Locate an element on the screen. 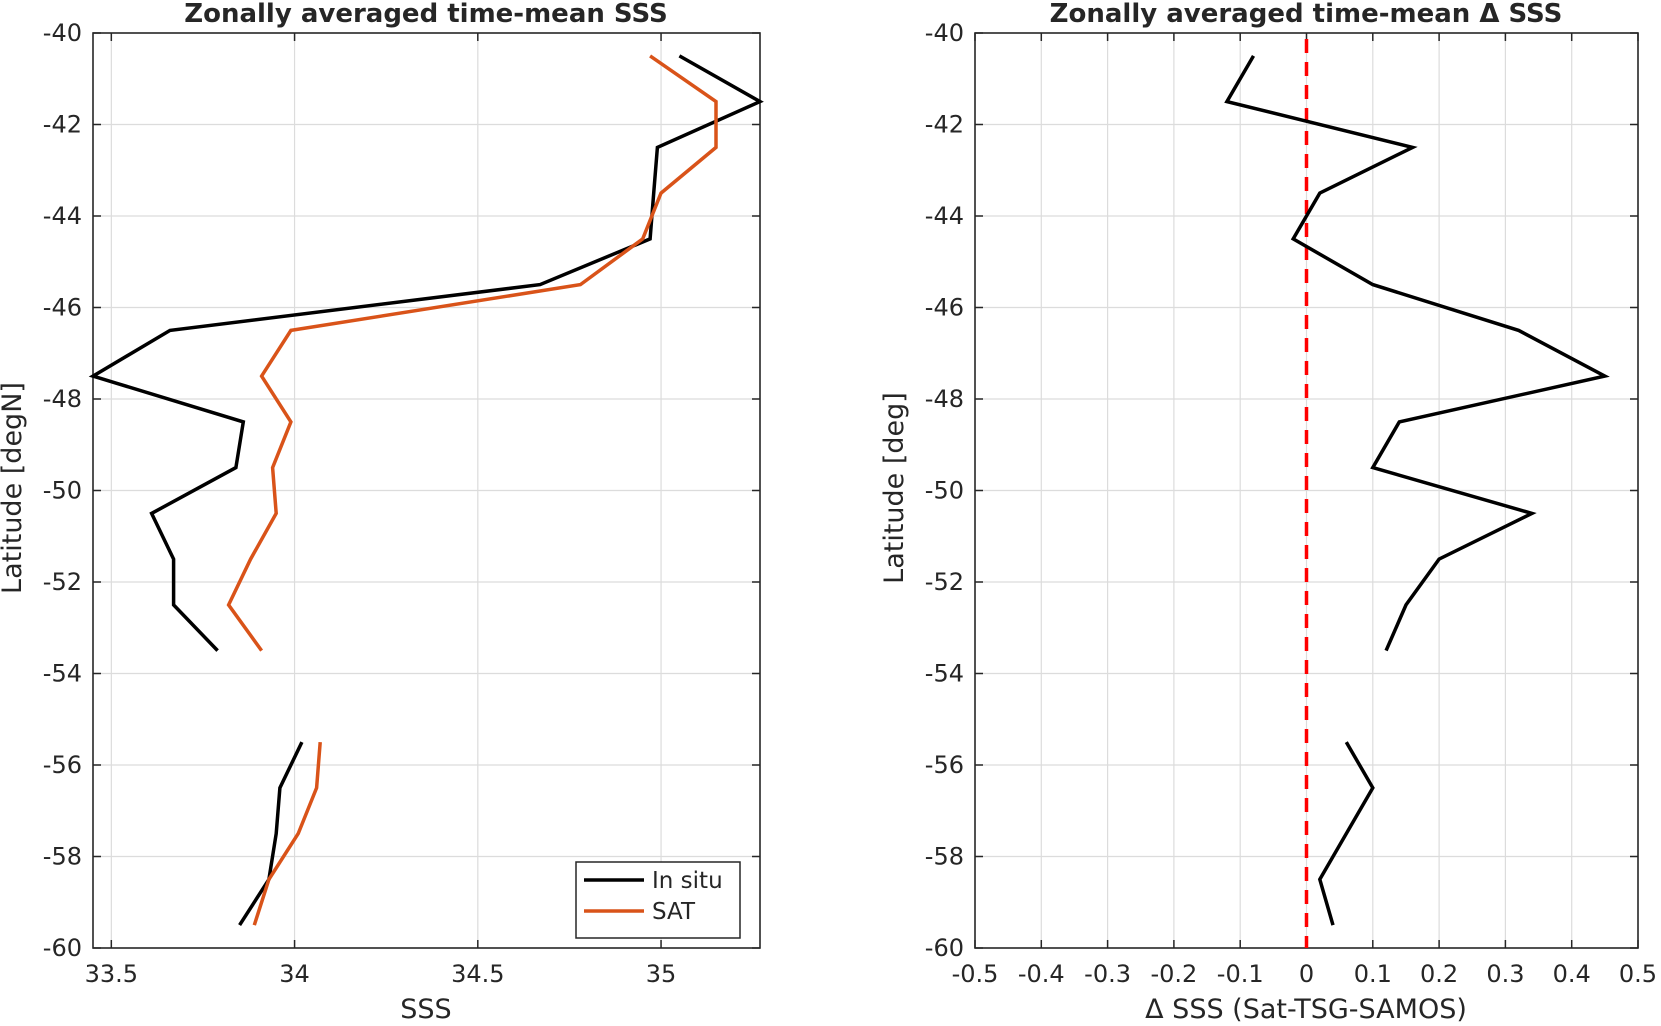 Image resolution: width=1661 pixels, height=1026 pixels. left-x-tick-label: 35 is located at coordinates (661, 974).